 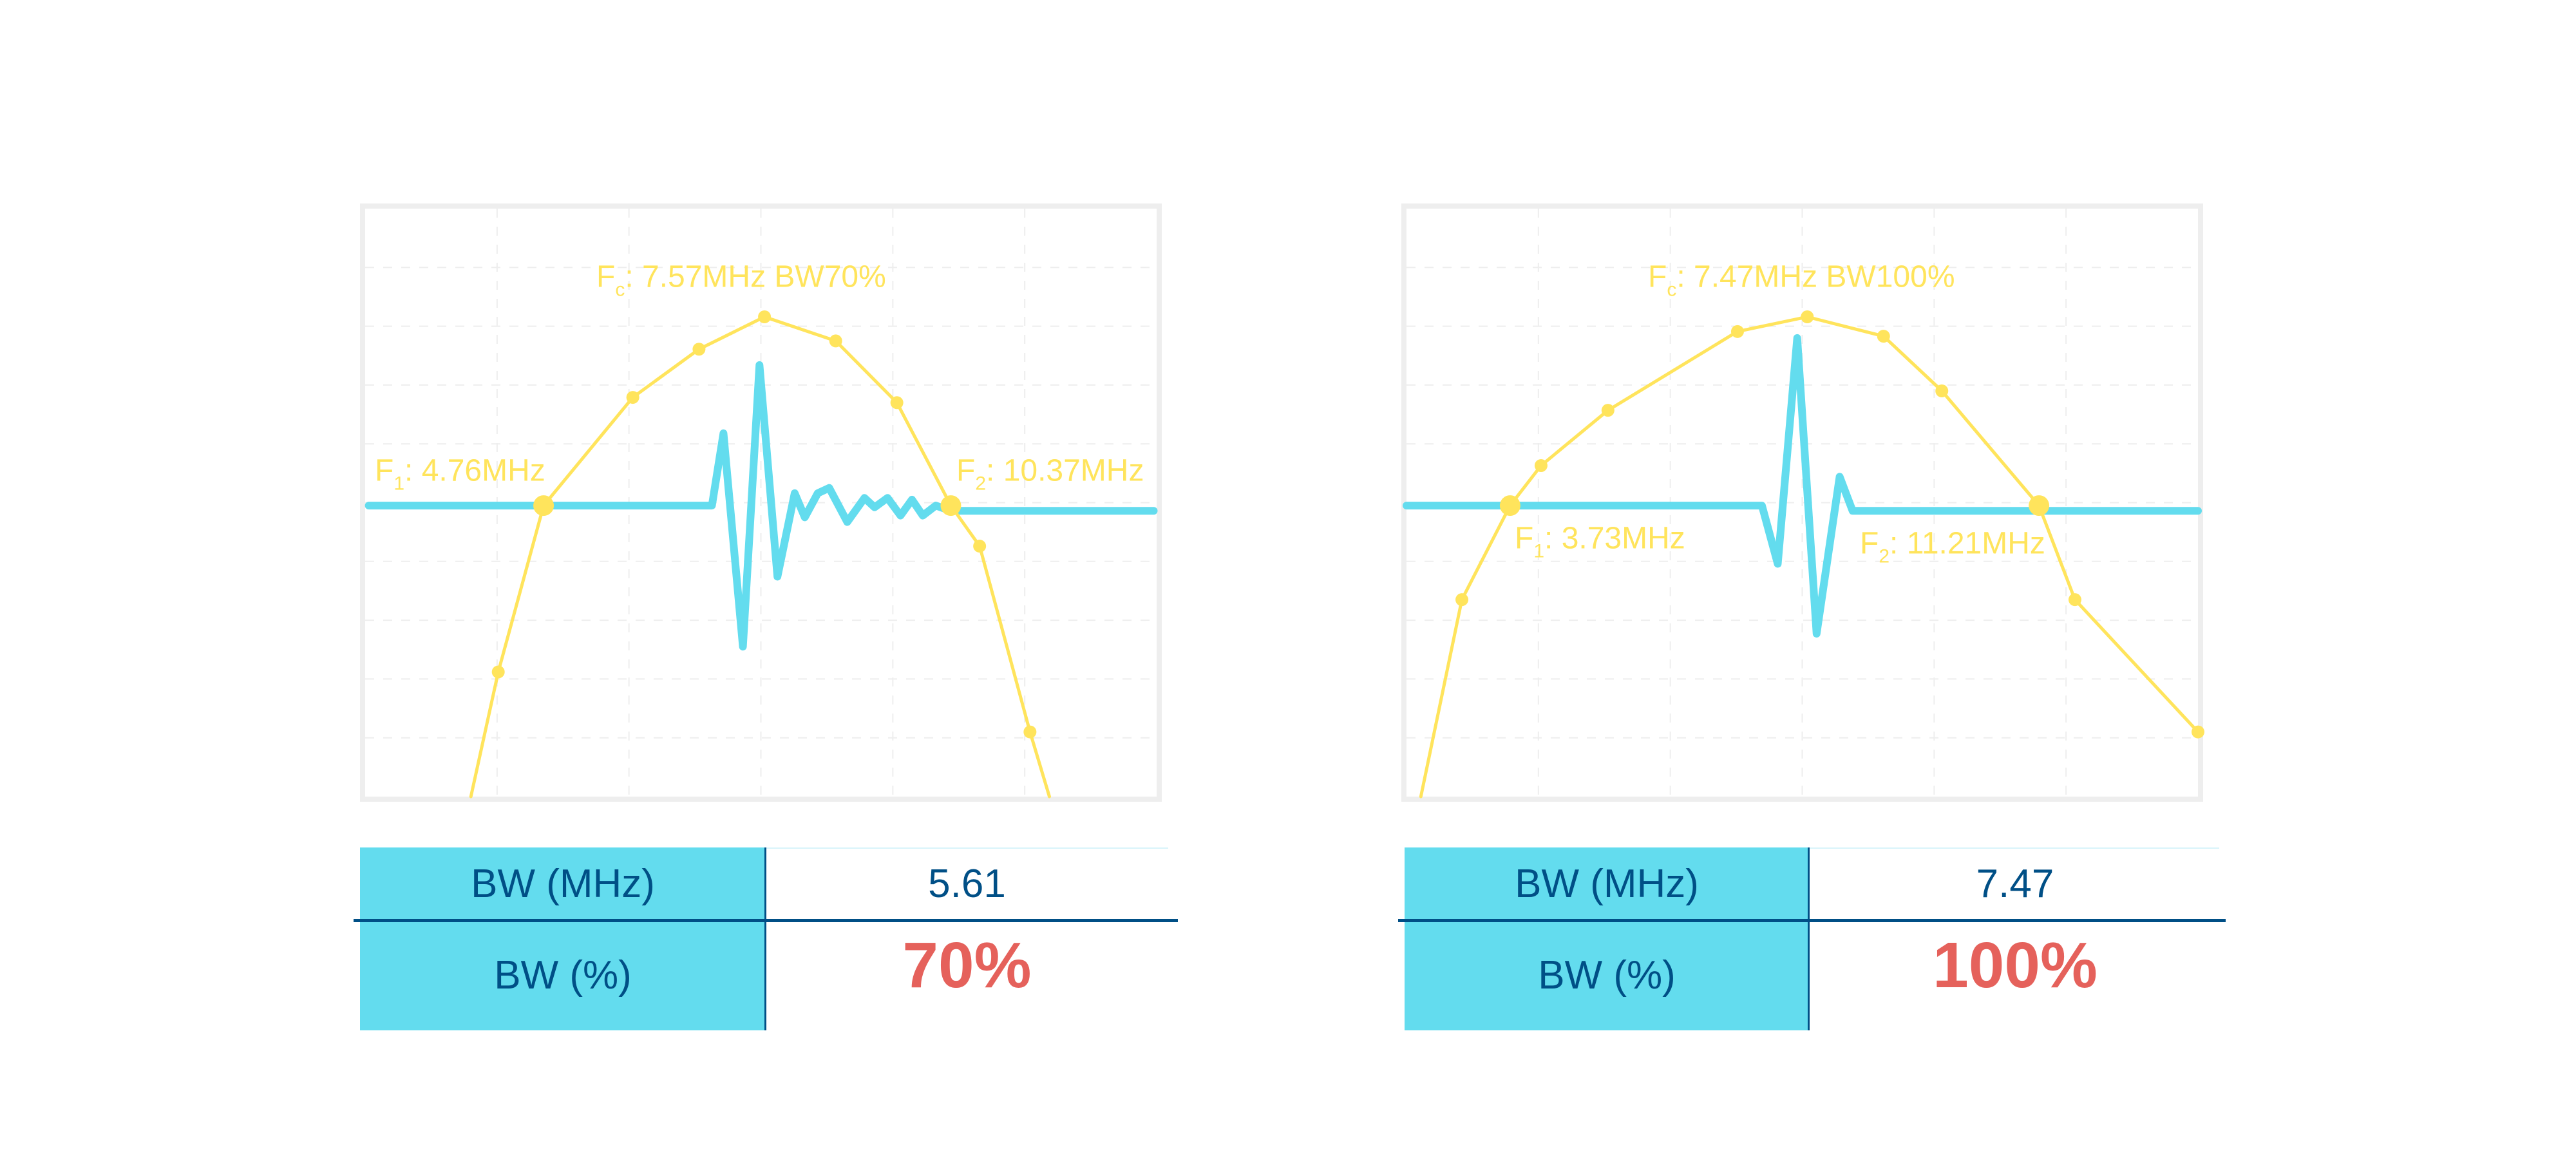 I want to click on right-bw-table: BW (MHz) BW (%) 7.47 100%, so click(x=1812, y=938).